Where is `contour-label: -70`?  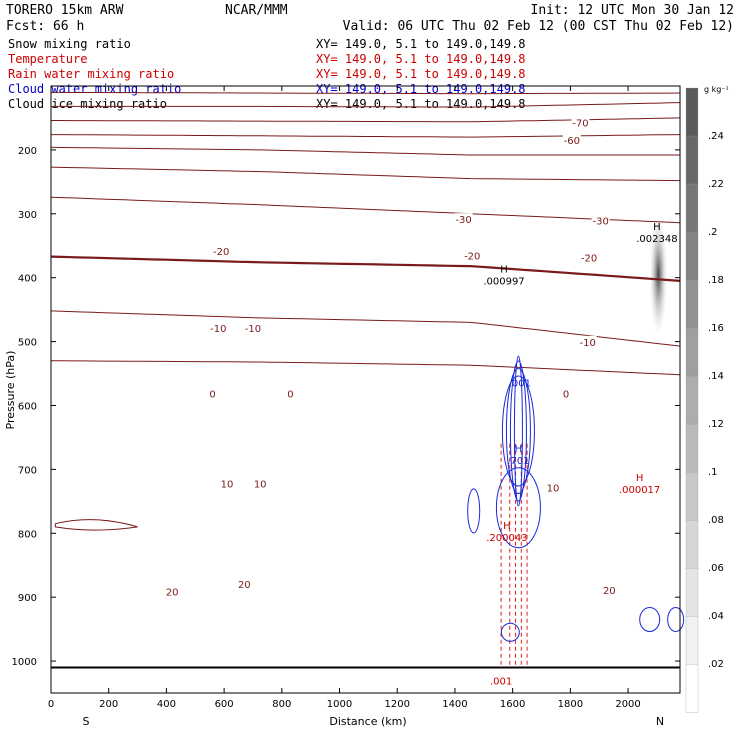 contour-label: -70 is located at coordinates (580, 124).